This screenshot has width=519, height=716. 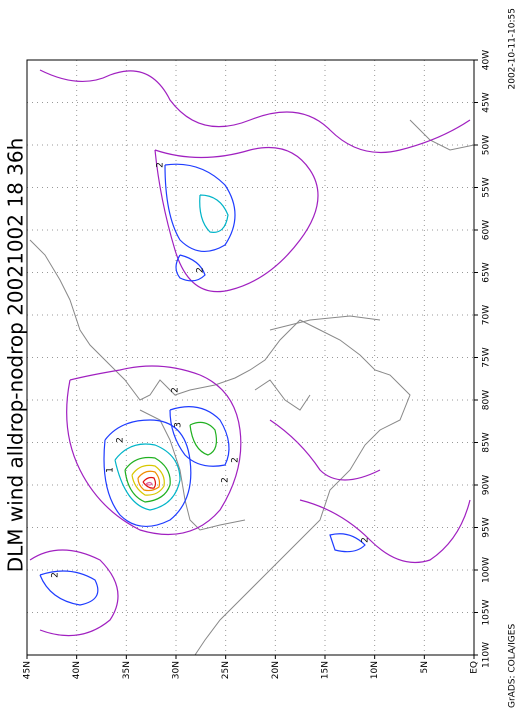 What do you see at coordinates (487, 145) in the screenshot?
I see `lon-label: 50W` at bounding box center [487, 145].